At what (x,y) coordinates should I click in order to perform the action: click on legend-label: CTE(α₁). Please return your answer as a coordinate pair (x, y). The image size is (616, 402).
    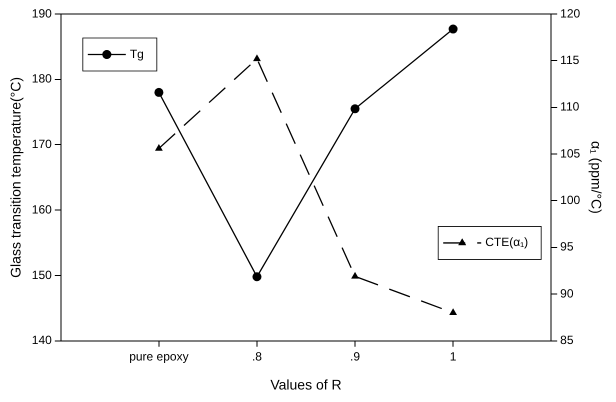
    Looking at the image, I should click on (506, 242).